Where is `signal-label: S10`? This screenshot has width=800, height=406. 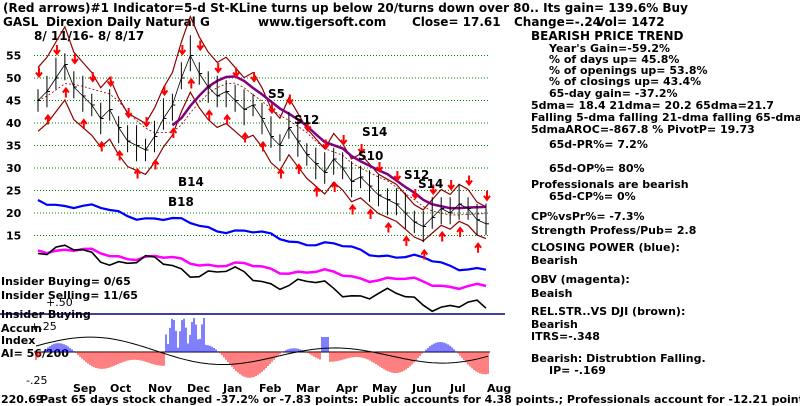
signal-label: S10 is located at coordinates (370, 156).